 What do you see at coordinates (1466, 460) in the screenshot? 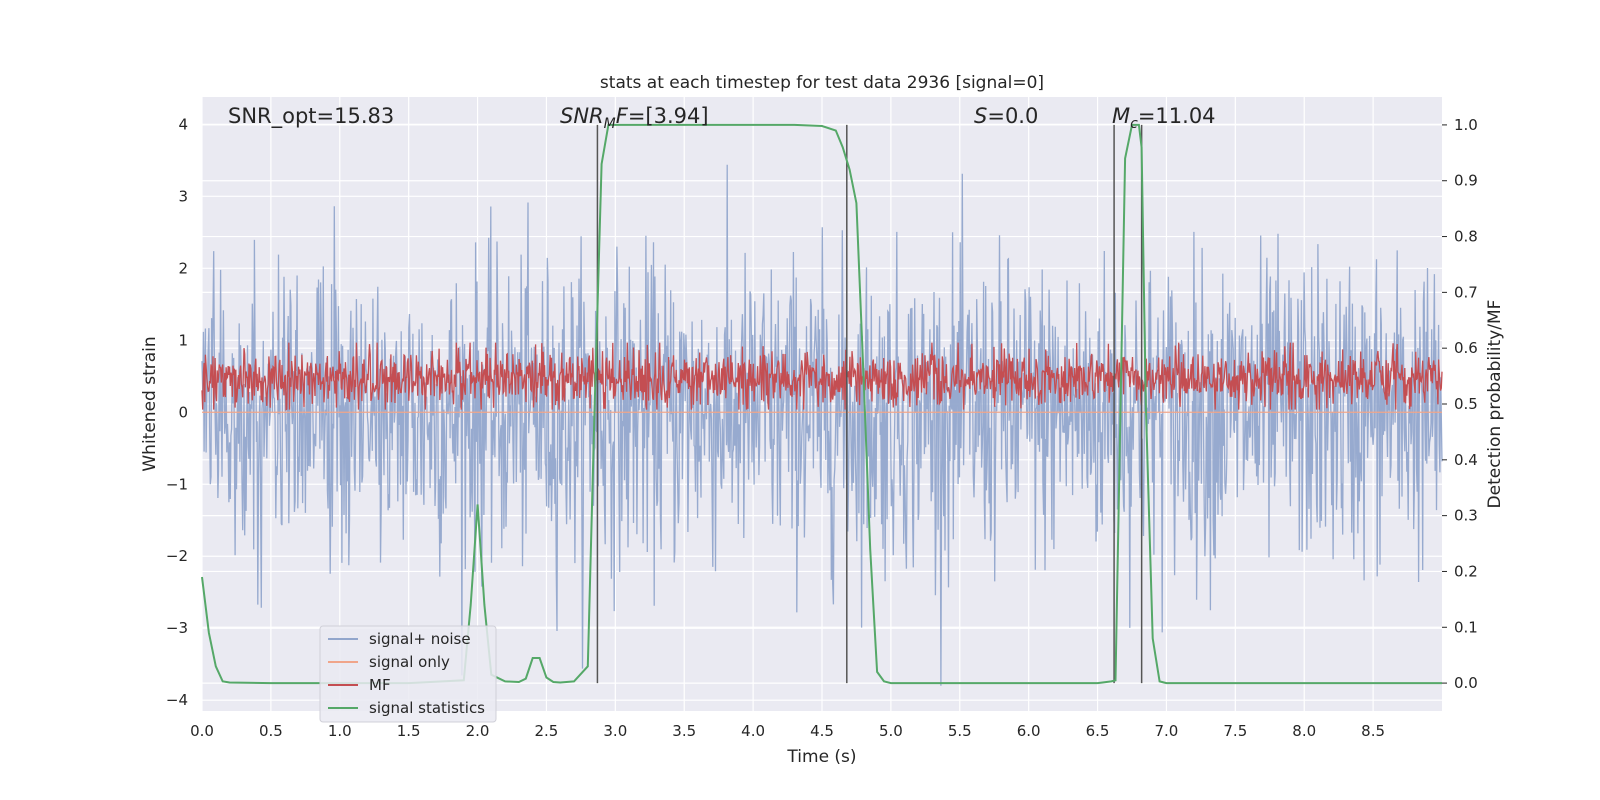
I see `y-right-tick-label: 0.4` at bounding box center [1466, 460].